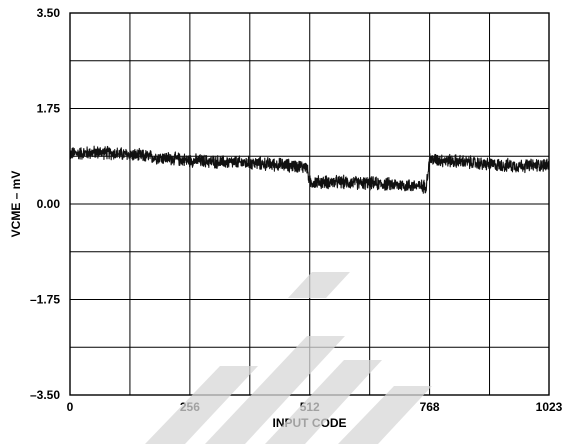  Describe the element at coordinates (70, 407) in the screenshot. I see `x-tick-label-0: 0` at that location.